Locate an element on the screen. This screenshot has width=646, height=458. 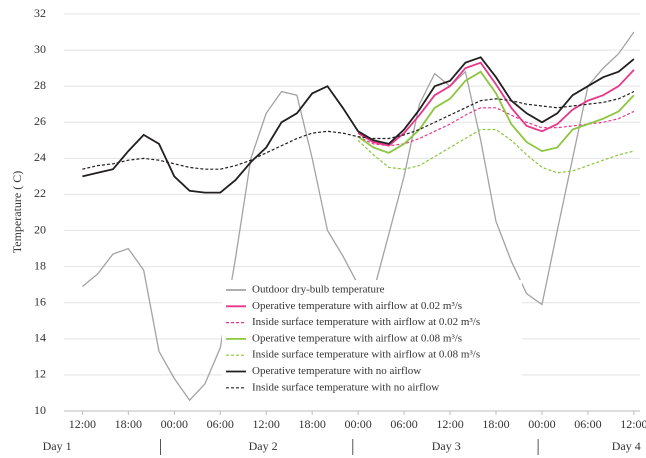
y-tick-label: 32 is located at coordinates (40, 13).